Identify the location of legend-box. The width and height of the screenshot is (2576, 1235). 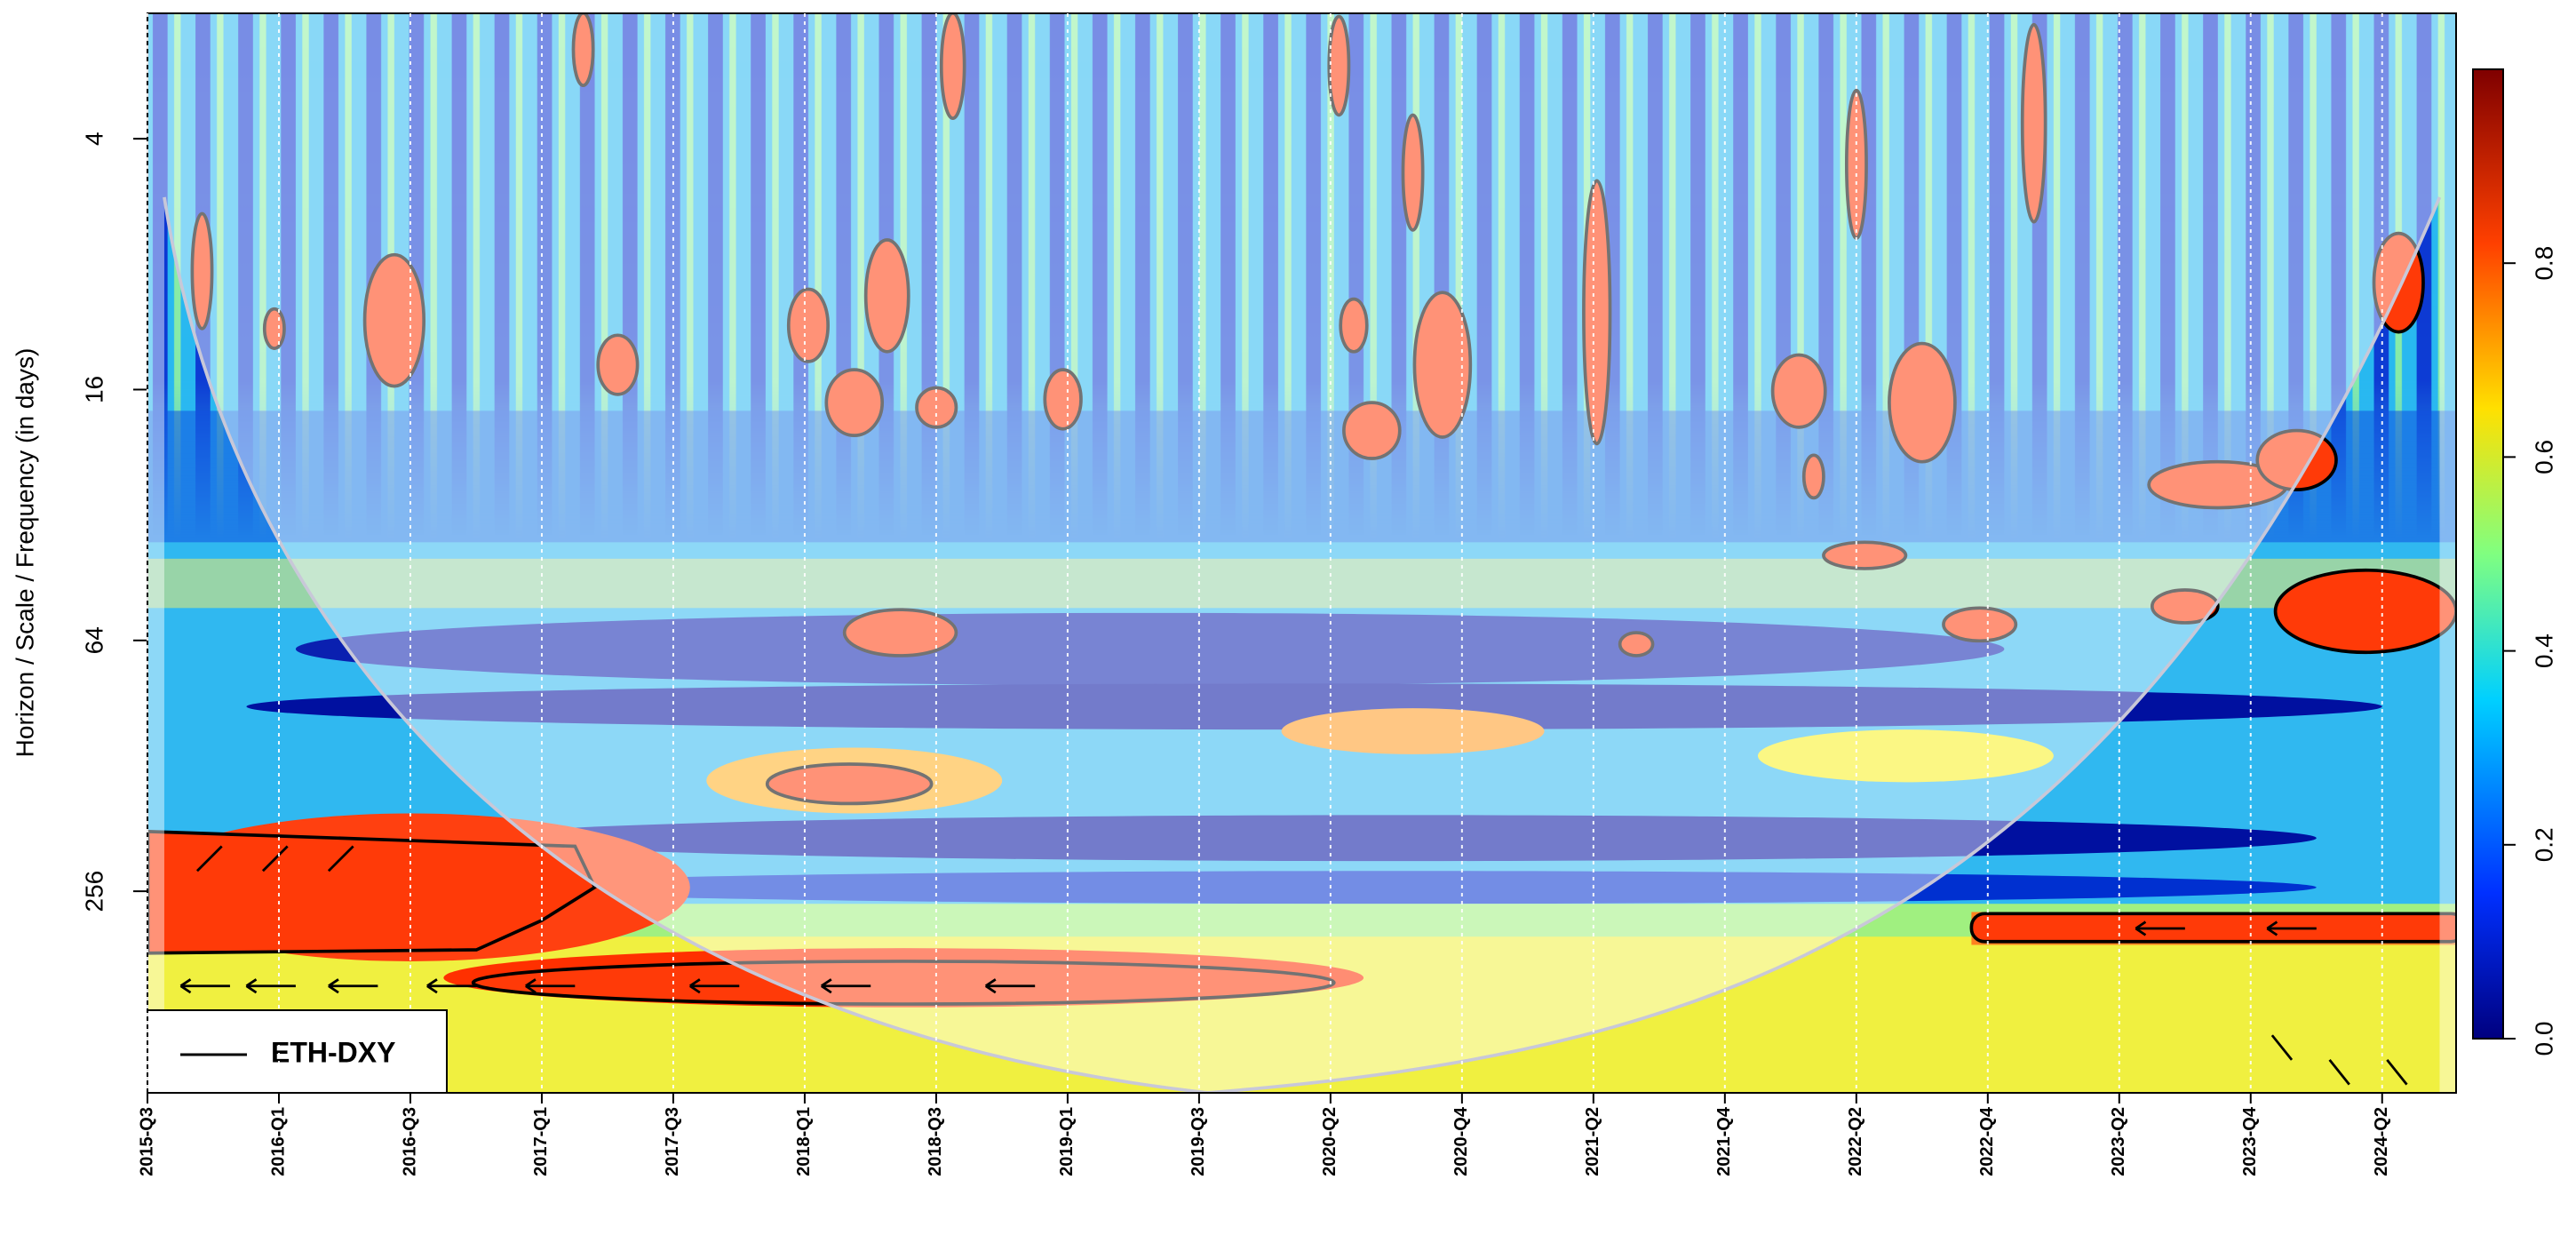
(297, 1051).